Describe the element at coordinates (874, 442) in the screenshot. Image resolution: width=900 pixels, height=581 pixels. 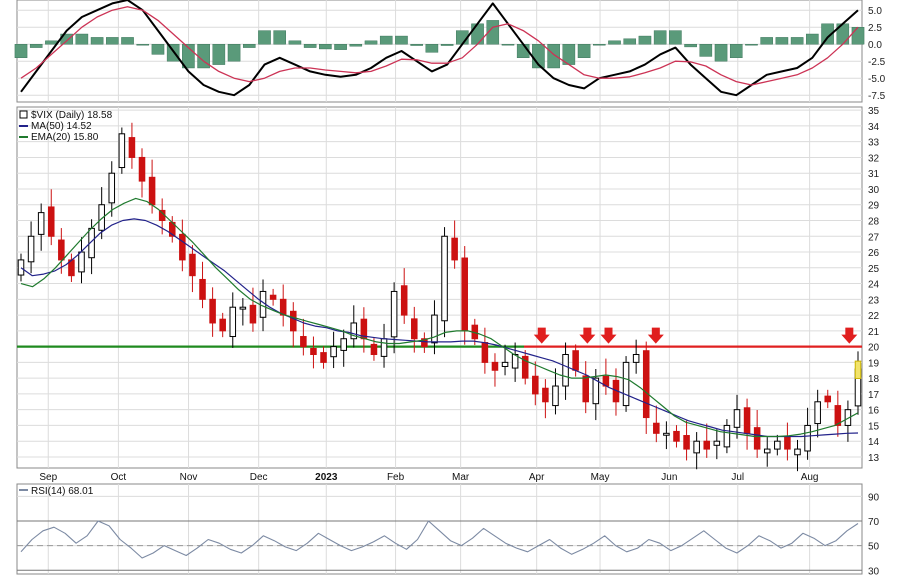
I see `price-y-tick-label: 14` at that location.